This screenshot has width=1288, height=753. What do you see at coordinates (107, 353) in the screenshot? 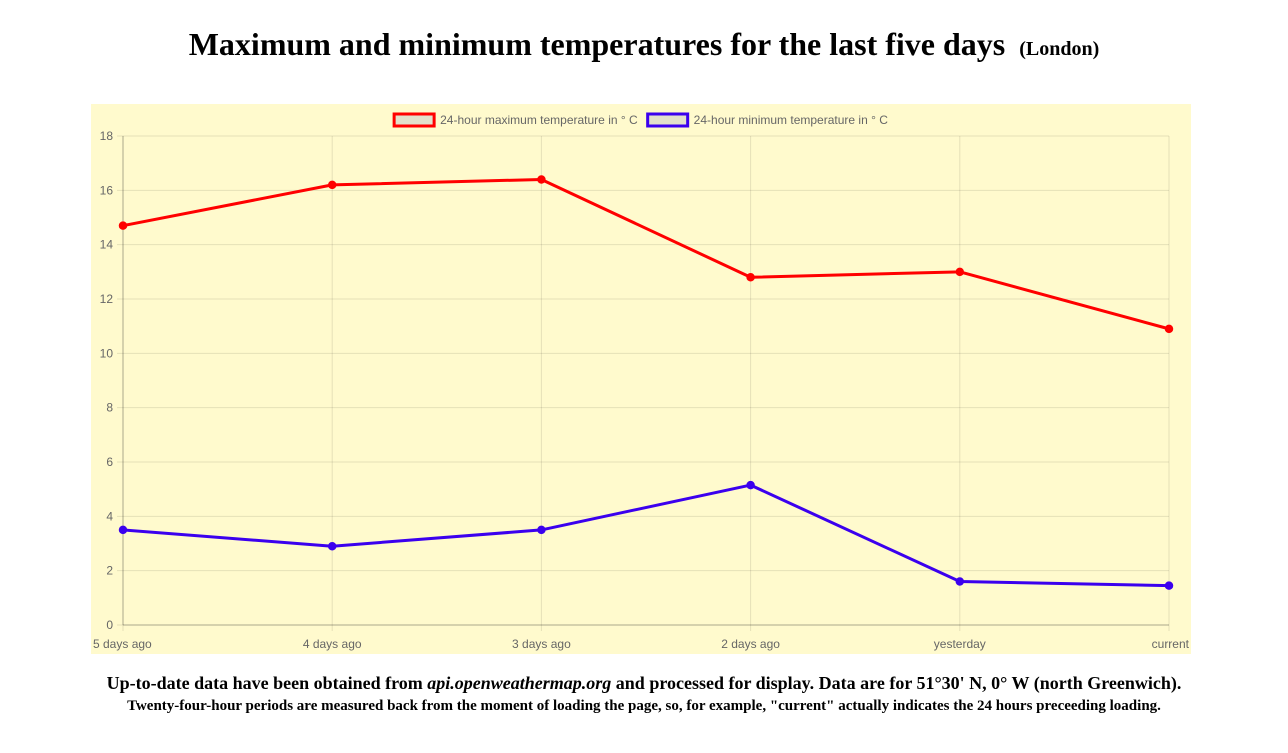
I see `y-tick-label: 10` at bounding box center [107, 353].